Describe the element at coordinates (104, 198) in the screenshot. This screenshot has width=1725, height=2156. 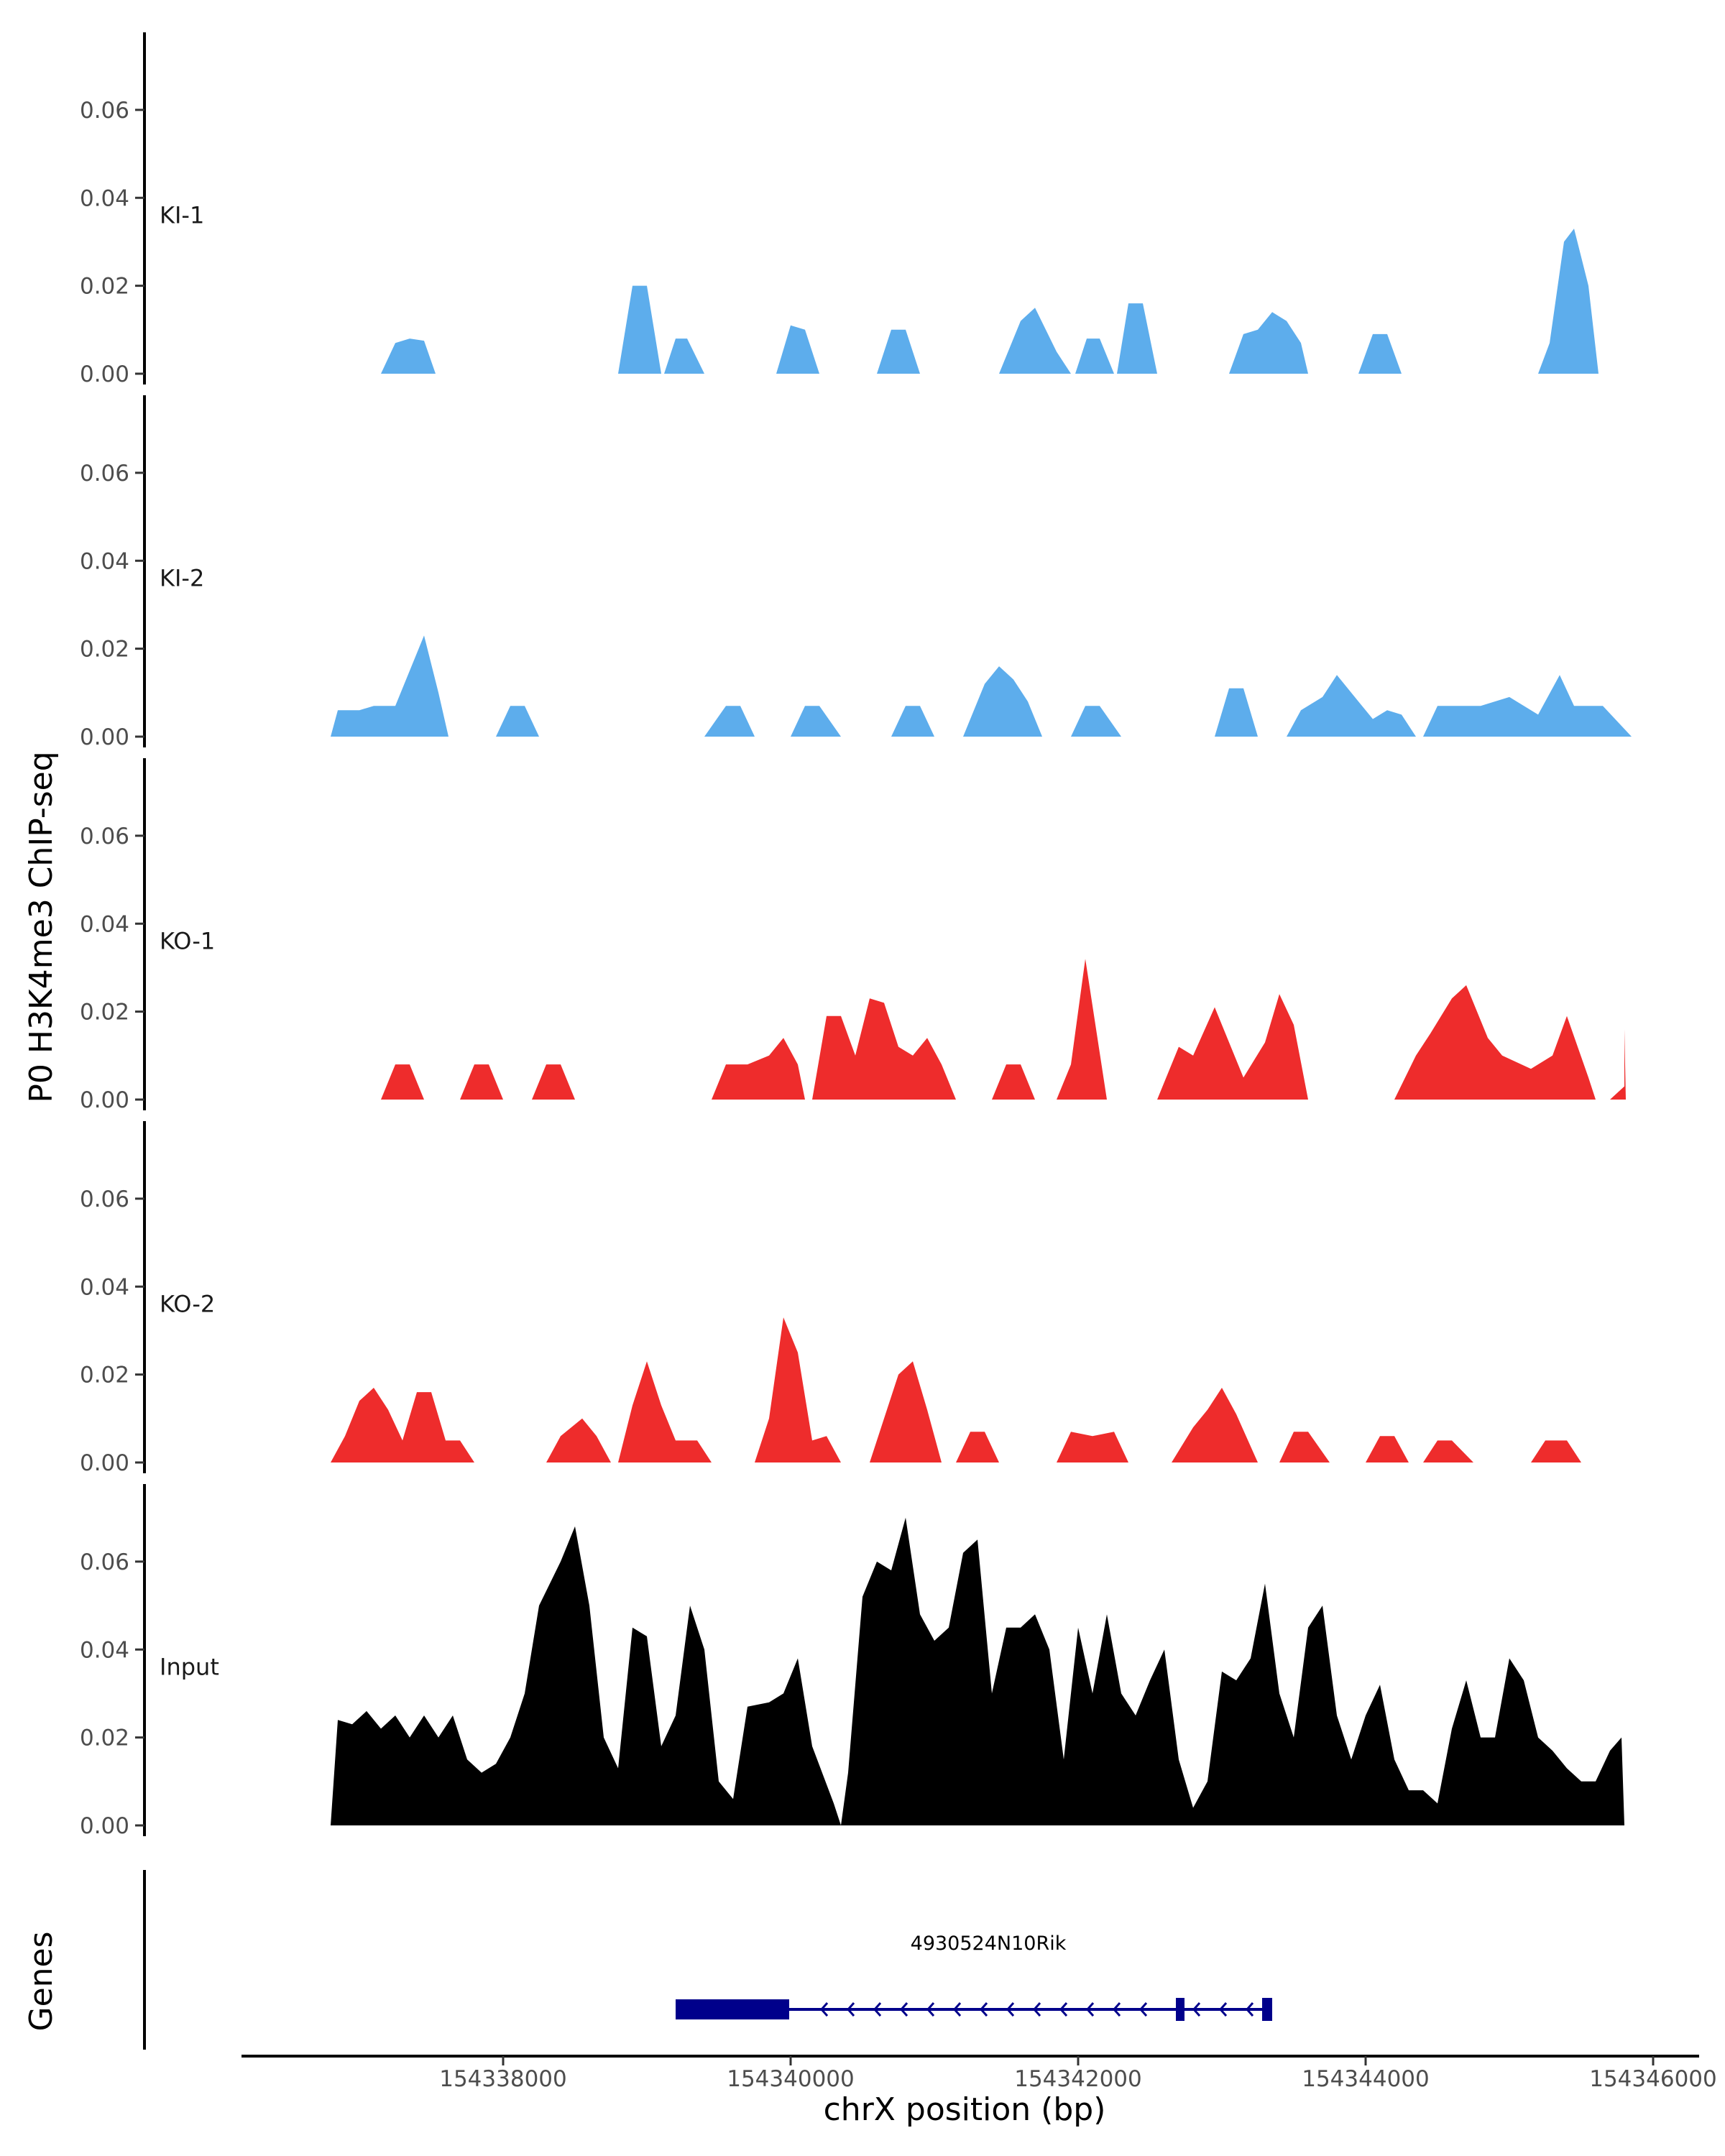
I see `y-tick-label-ki-1: 0.04` at that location.